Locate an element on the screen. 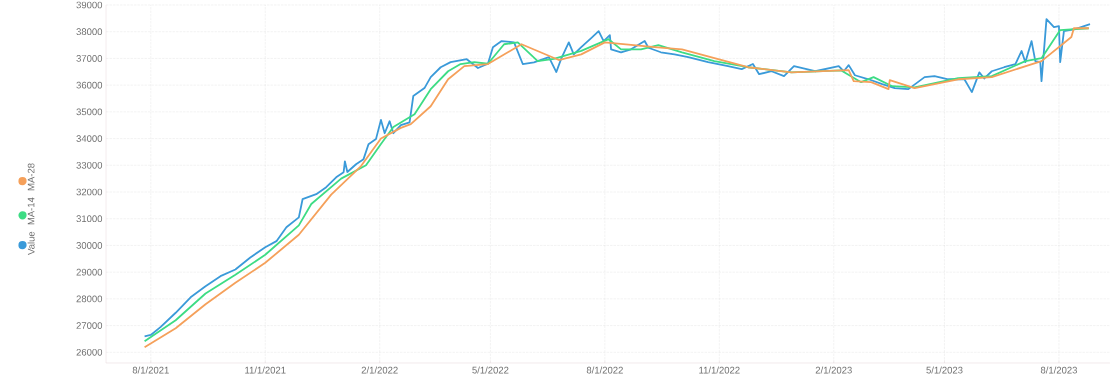  y-tick-label: 30000 is located at coordinates (89, 245).